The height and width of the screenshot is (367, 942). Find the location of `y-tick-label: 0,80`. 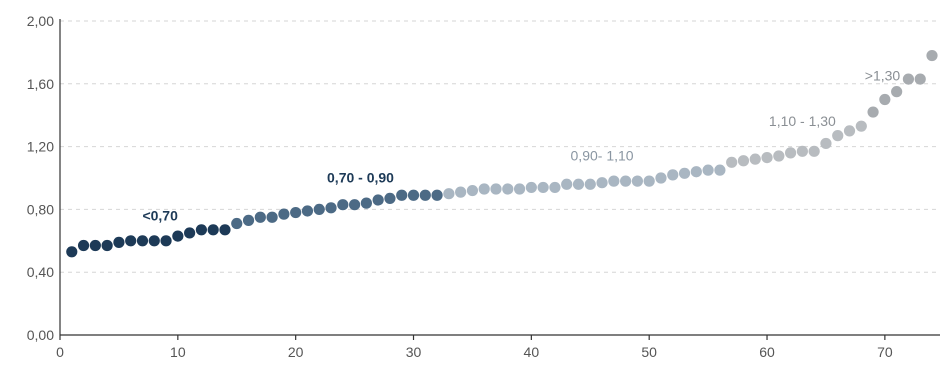

y-tick-label: 0,80 is located at coordinates (40, 209).